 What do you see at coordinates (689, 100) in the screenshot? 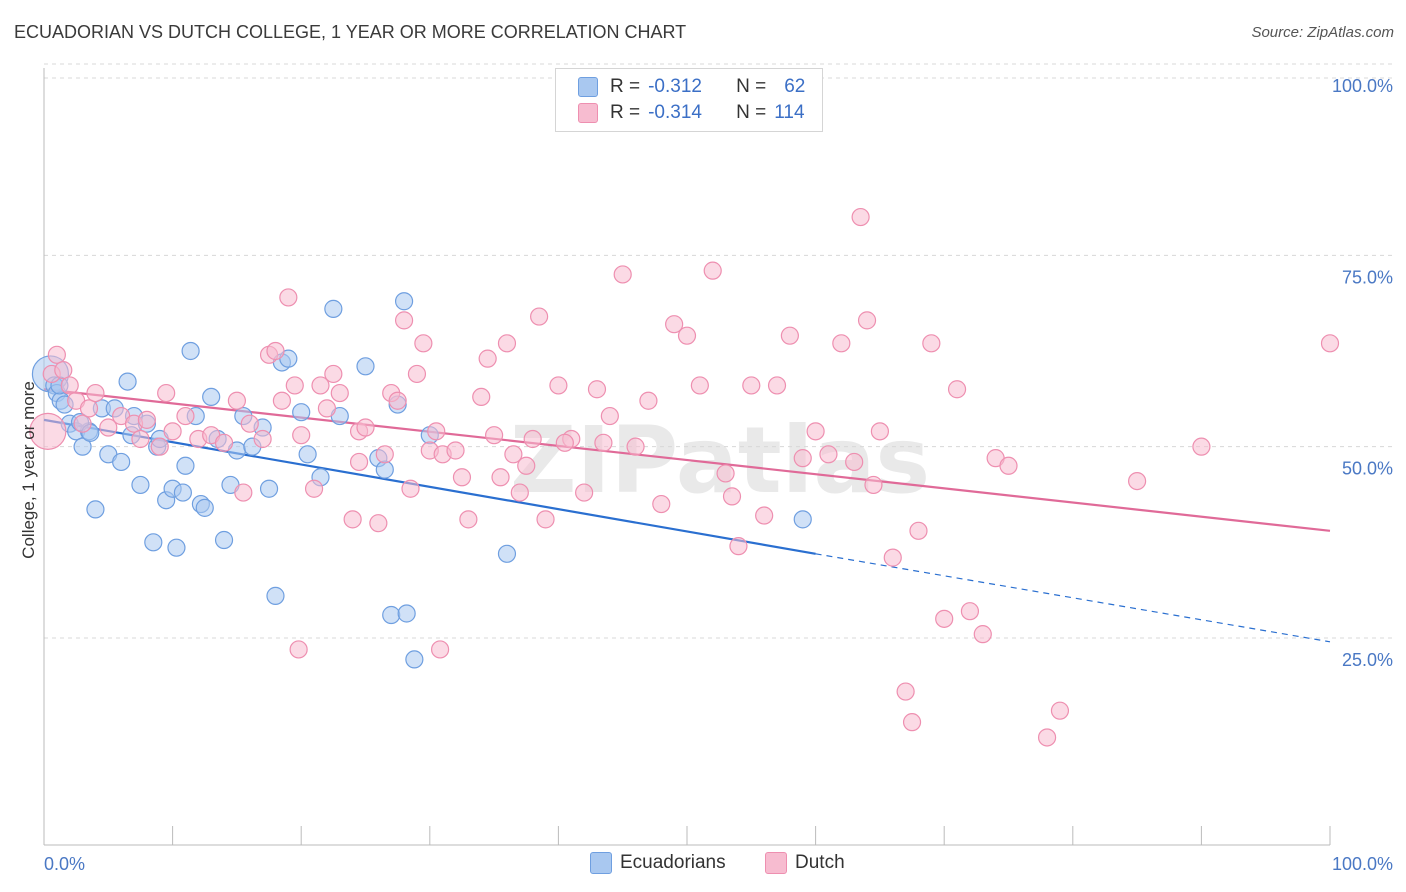
I see `stats-legend: R = -0.312 N = 62 R = -0.314 N = 114` at bounding box center [689, 100].